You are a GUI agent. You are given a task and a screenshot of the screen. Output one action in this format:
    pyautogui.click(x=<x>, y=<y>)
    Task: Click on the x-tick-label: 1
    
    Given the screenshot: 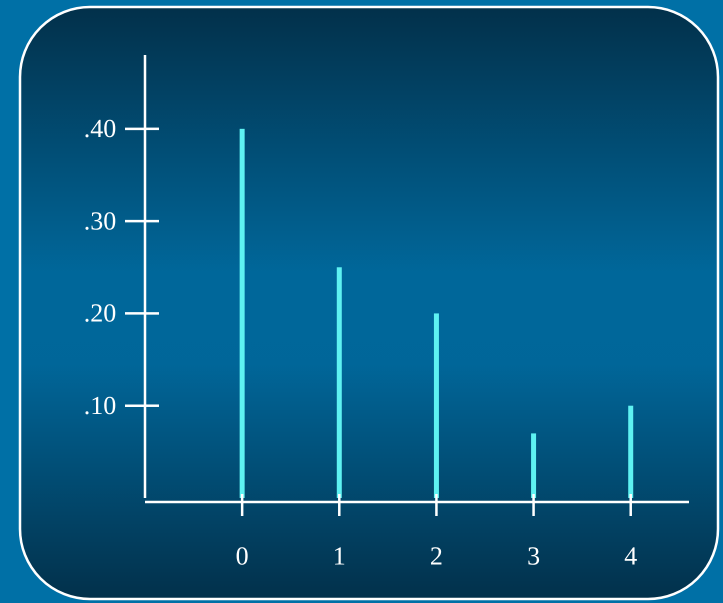 What is the action you would take?
    pyautogui.click(x=339, y=555)
    